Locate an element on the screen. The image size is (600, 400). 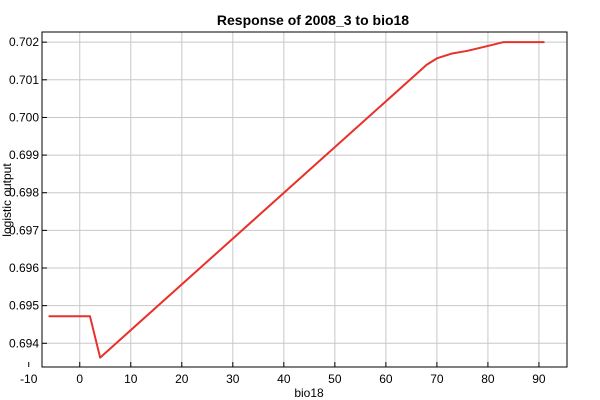
y-tick-label: 0.697 is located at coordinates (24, 230).